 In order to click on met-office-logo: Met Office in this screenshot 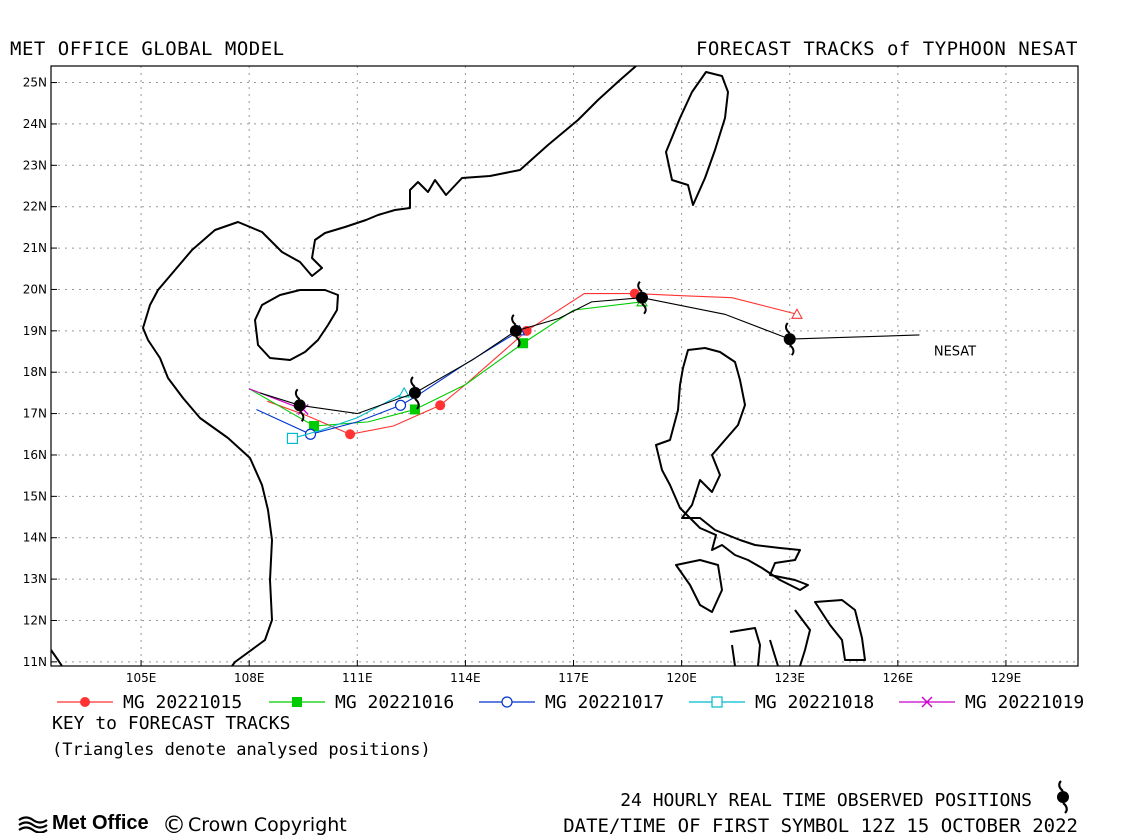, I will do `click(83, 823)`.